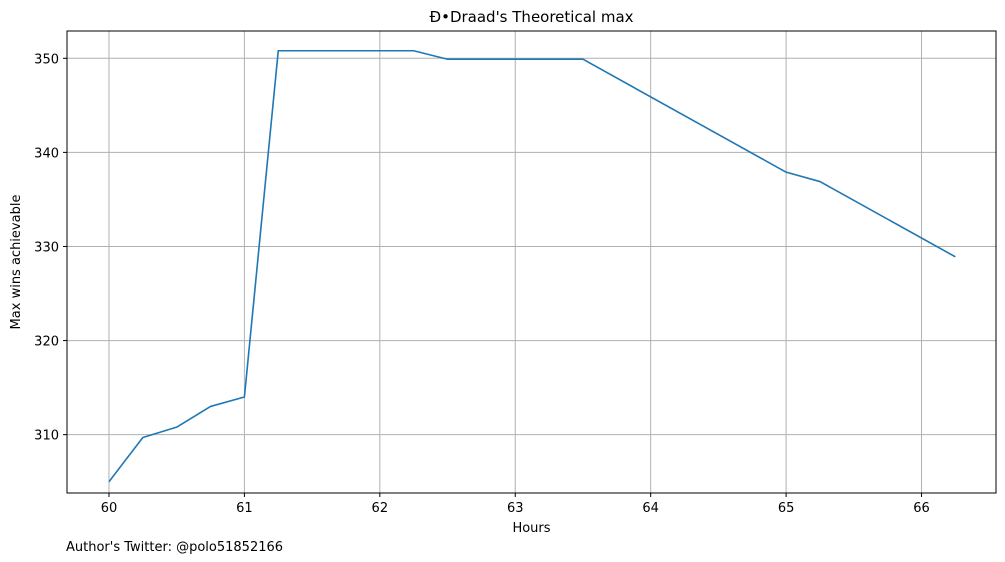 This screenshot has height=562, width=1005. I want to click on x-tick-label: 60, so click(109, 508).